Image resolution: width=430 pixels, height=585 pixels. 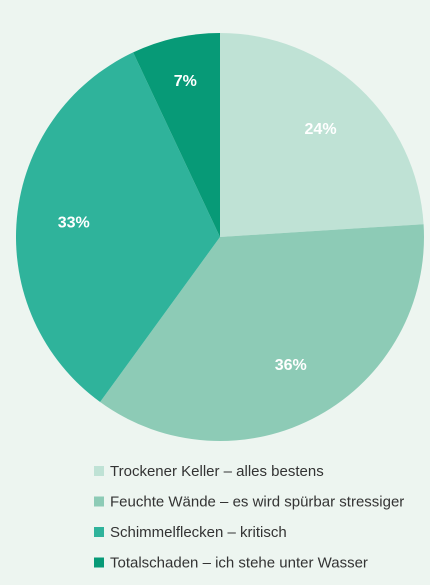 What do you see at coordinates (217, 471) in the screenshot?
I see `legend-label: Trockener Keller – alles bestens` at bounding box center [217, 471].